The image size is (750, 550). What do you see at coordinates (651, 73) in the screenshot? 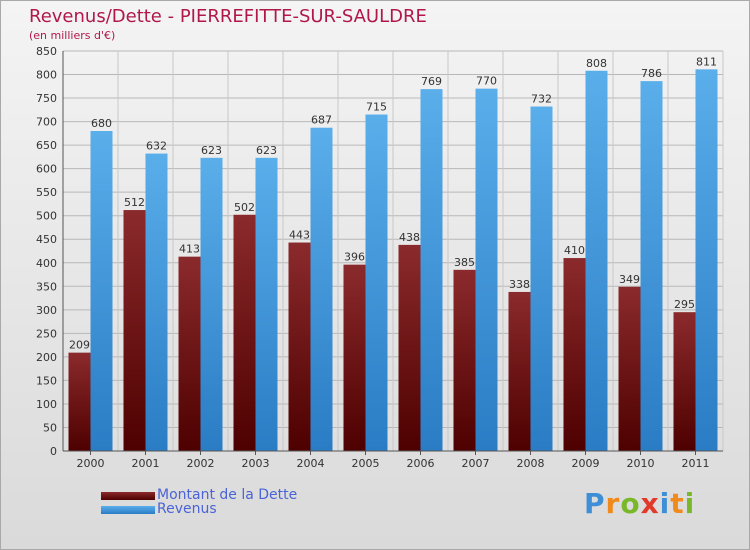
I see `data-label-revenue: 786` at bounding box center [651, 73].